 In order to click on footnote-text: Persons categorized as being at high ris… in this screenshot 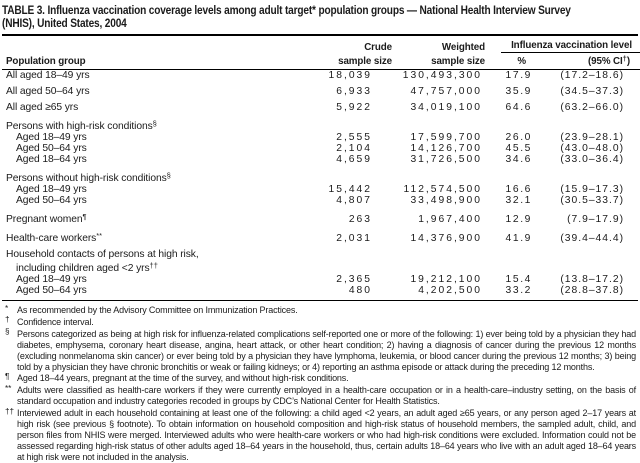, I will do `click(326, 350)`.